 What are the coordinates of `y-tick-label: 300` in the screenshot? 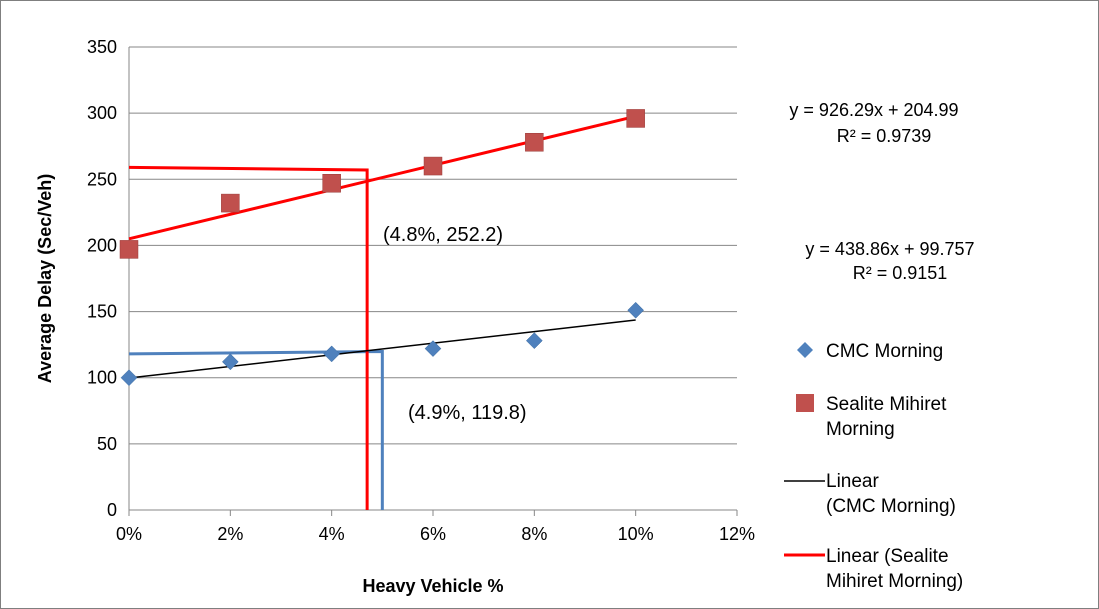 It's located at (102, 113).